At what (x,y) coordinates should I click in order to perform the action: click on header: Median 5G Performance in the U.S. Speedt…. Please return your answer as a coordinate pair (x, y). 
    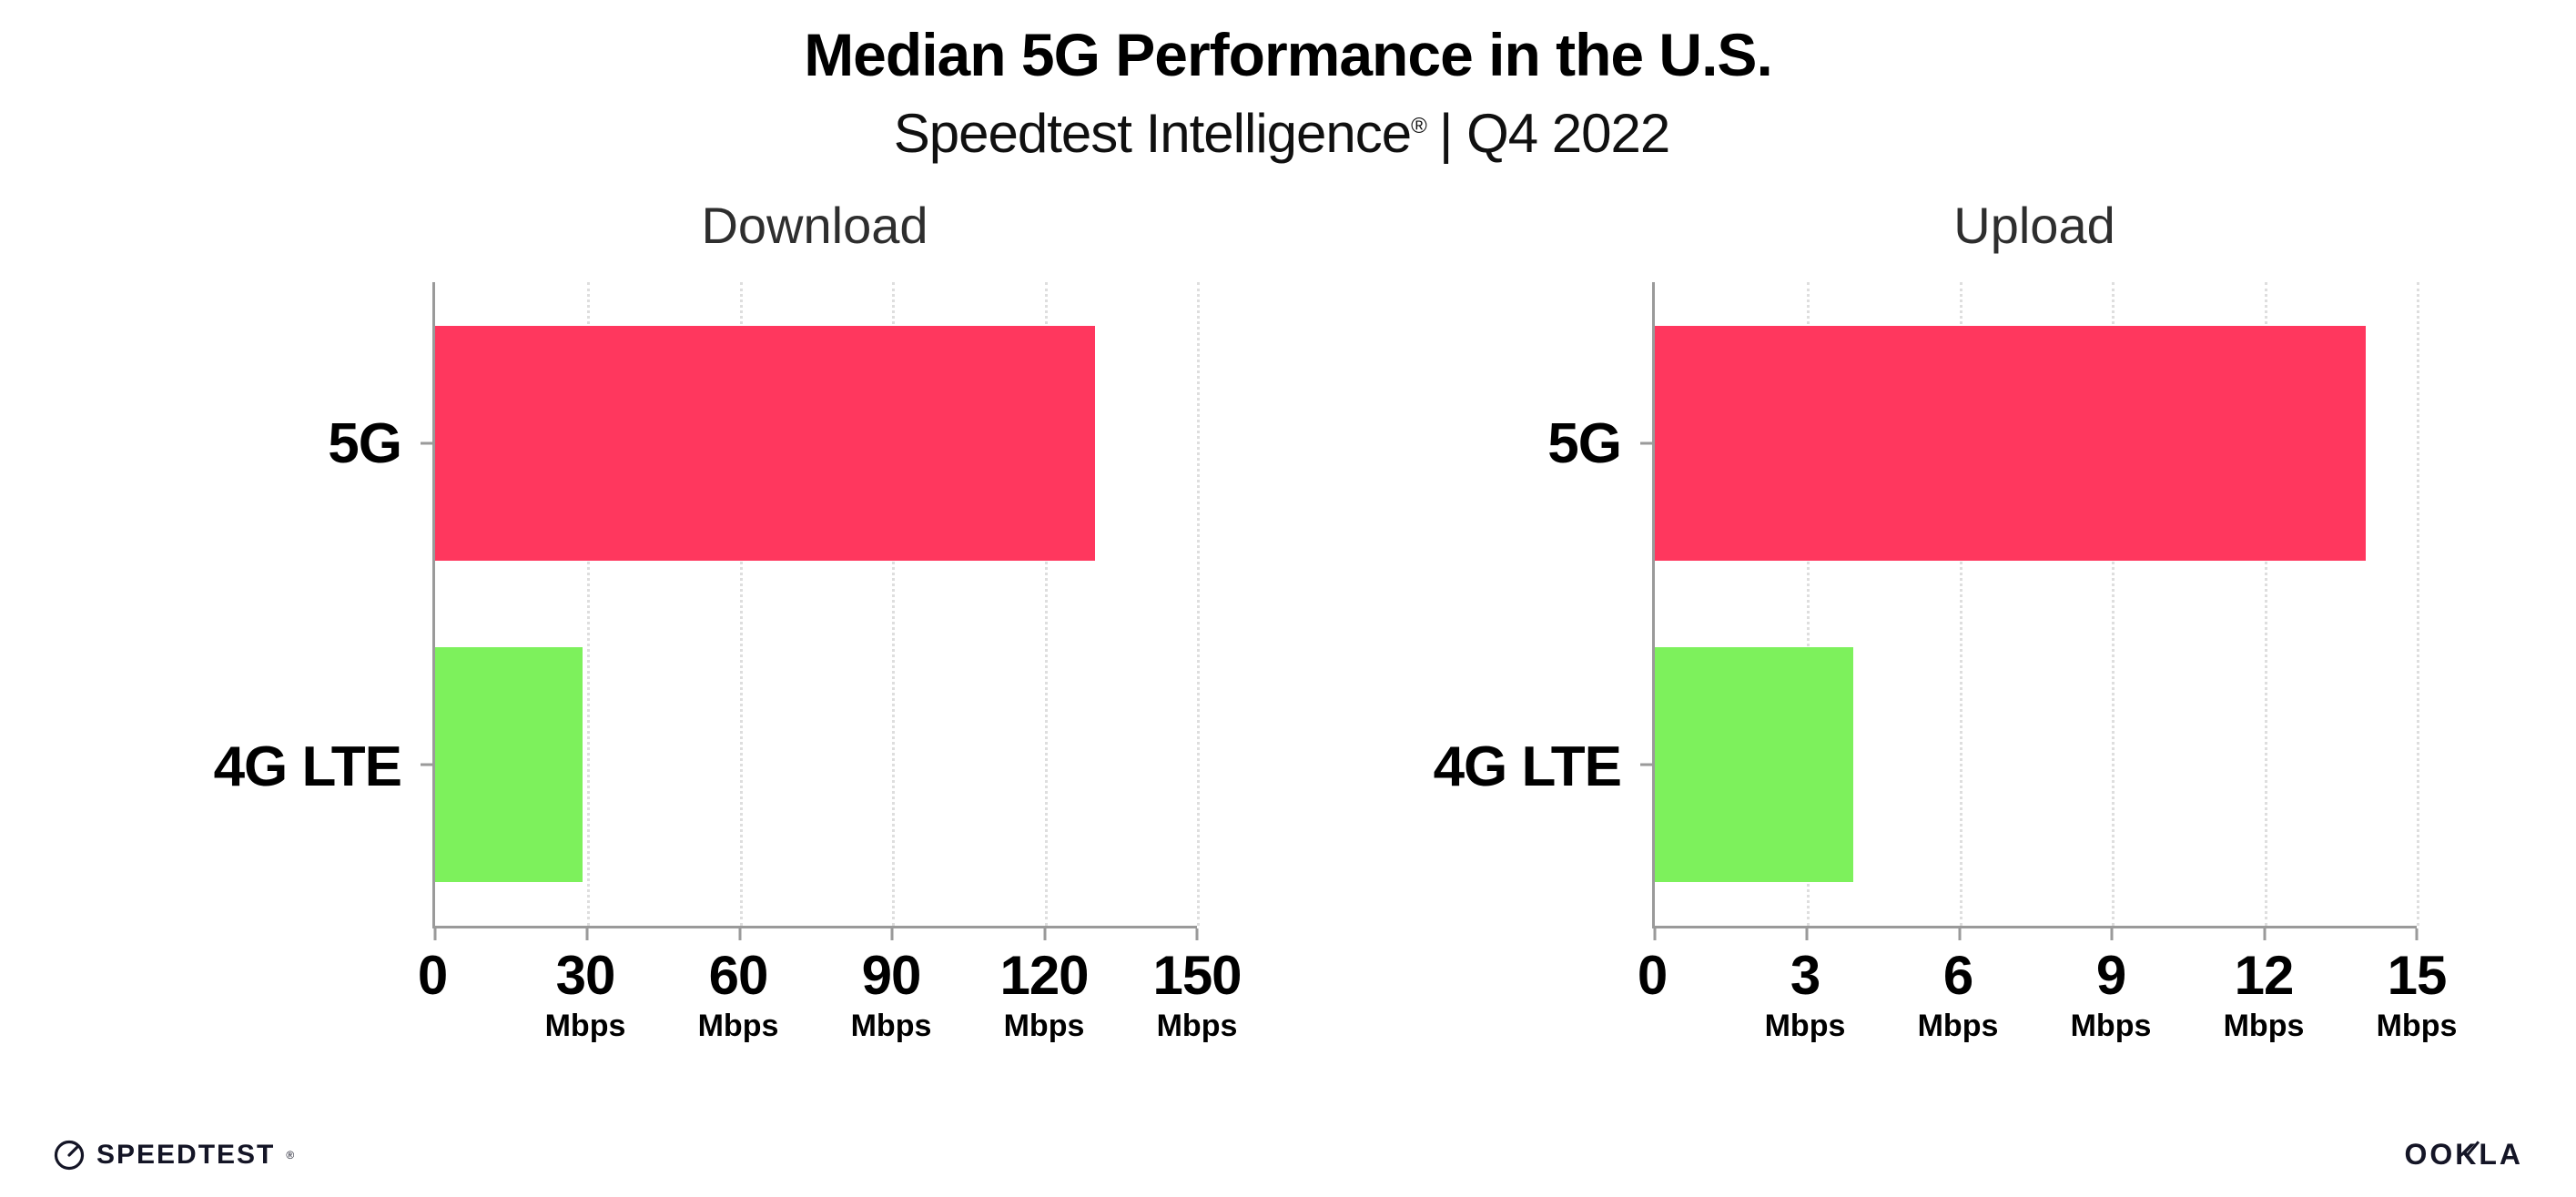
    Looking at the image, I should click on (1288, 83).